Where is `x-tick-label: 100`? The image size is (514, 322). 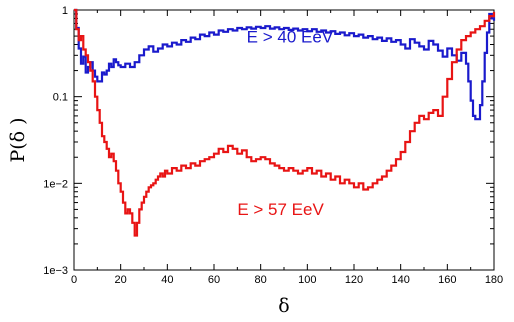 x-tick-label: 100 is located at coordinates (307, 280).